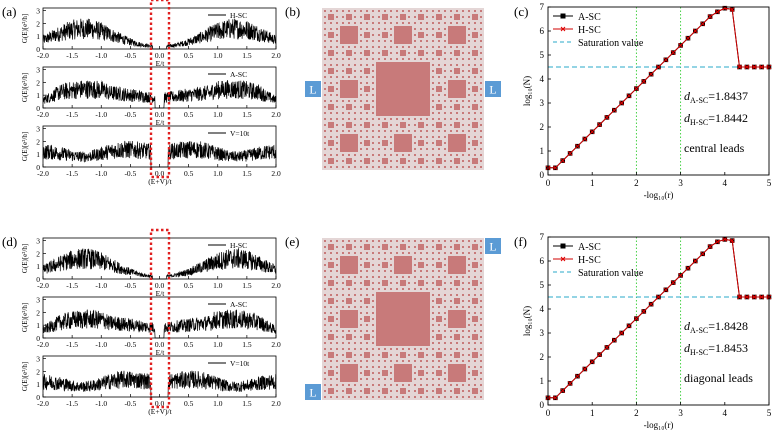 The height and width of the screenshot is (435, 772). Describe the element at coordinates (276, 344) in the screenshot. I see `x-tick-label: 2.0` at that location.